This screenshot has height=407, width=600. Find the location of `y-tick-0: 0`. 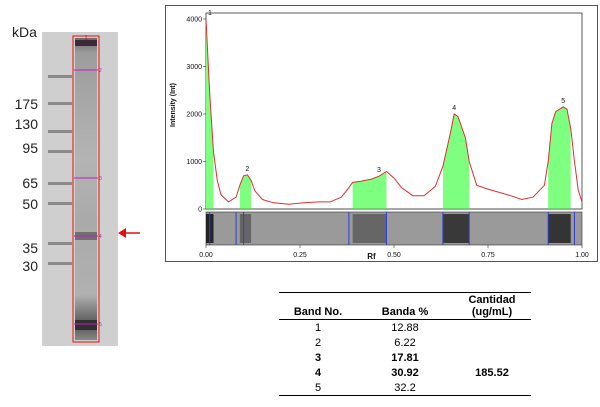

y-tick-0: 0 is located at coordinates (200, 210).